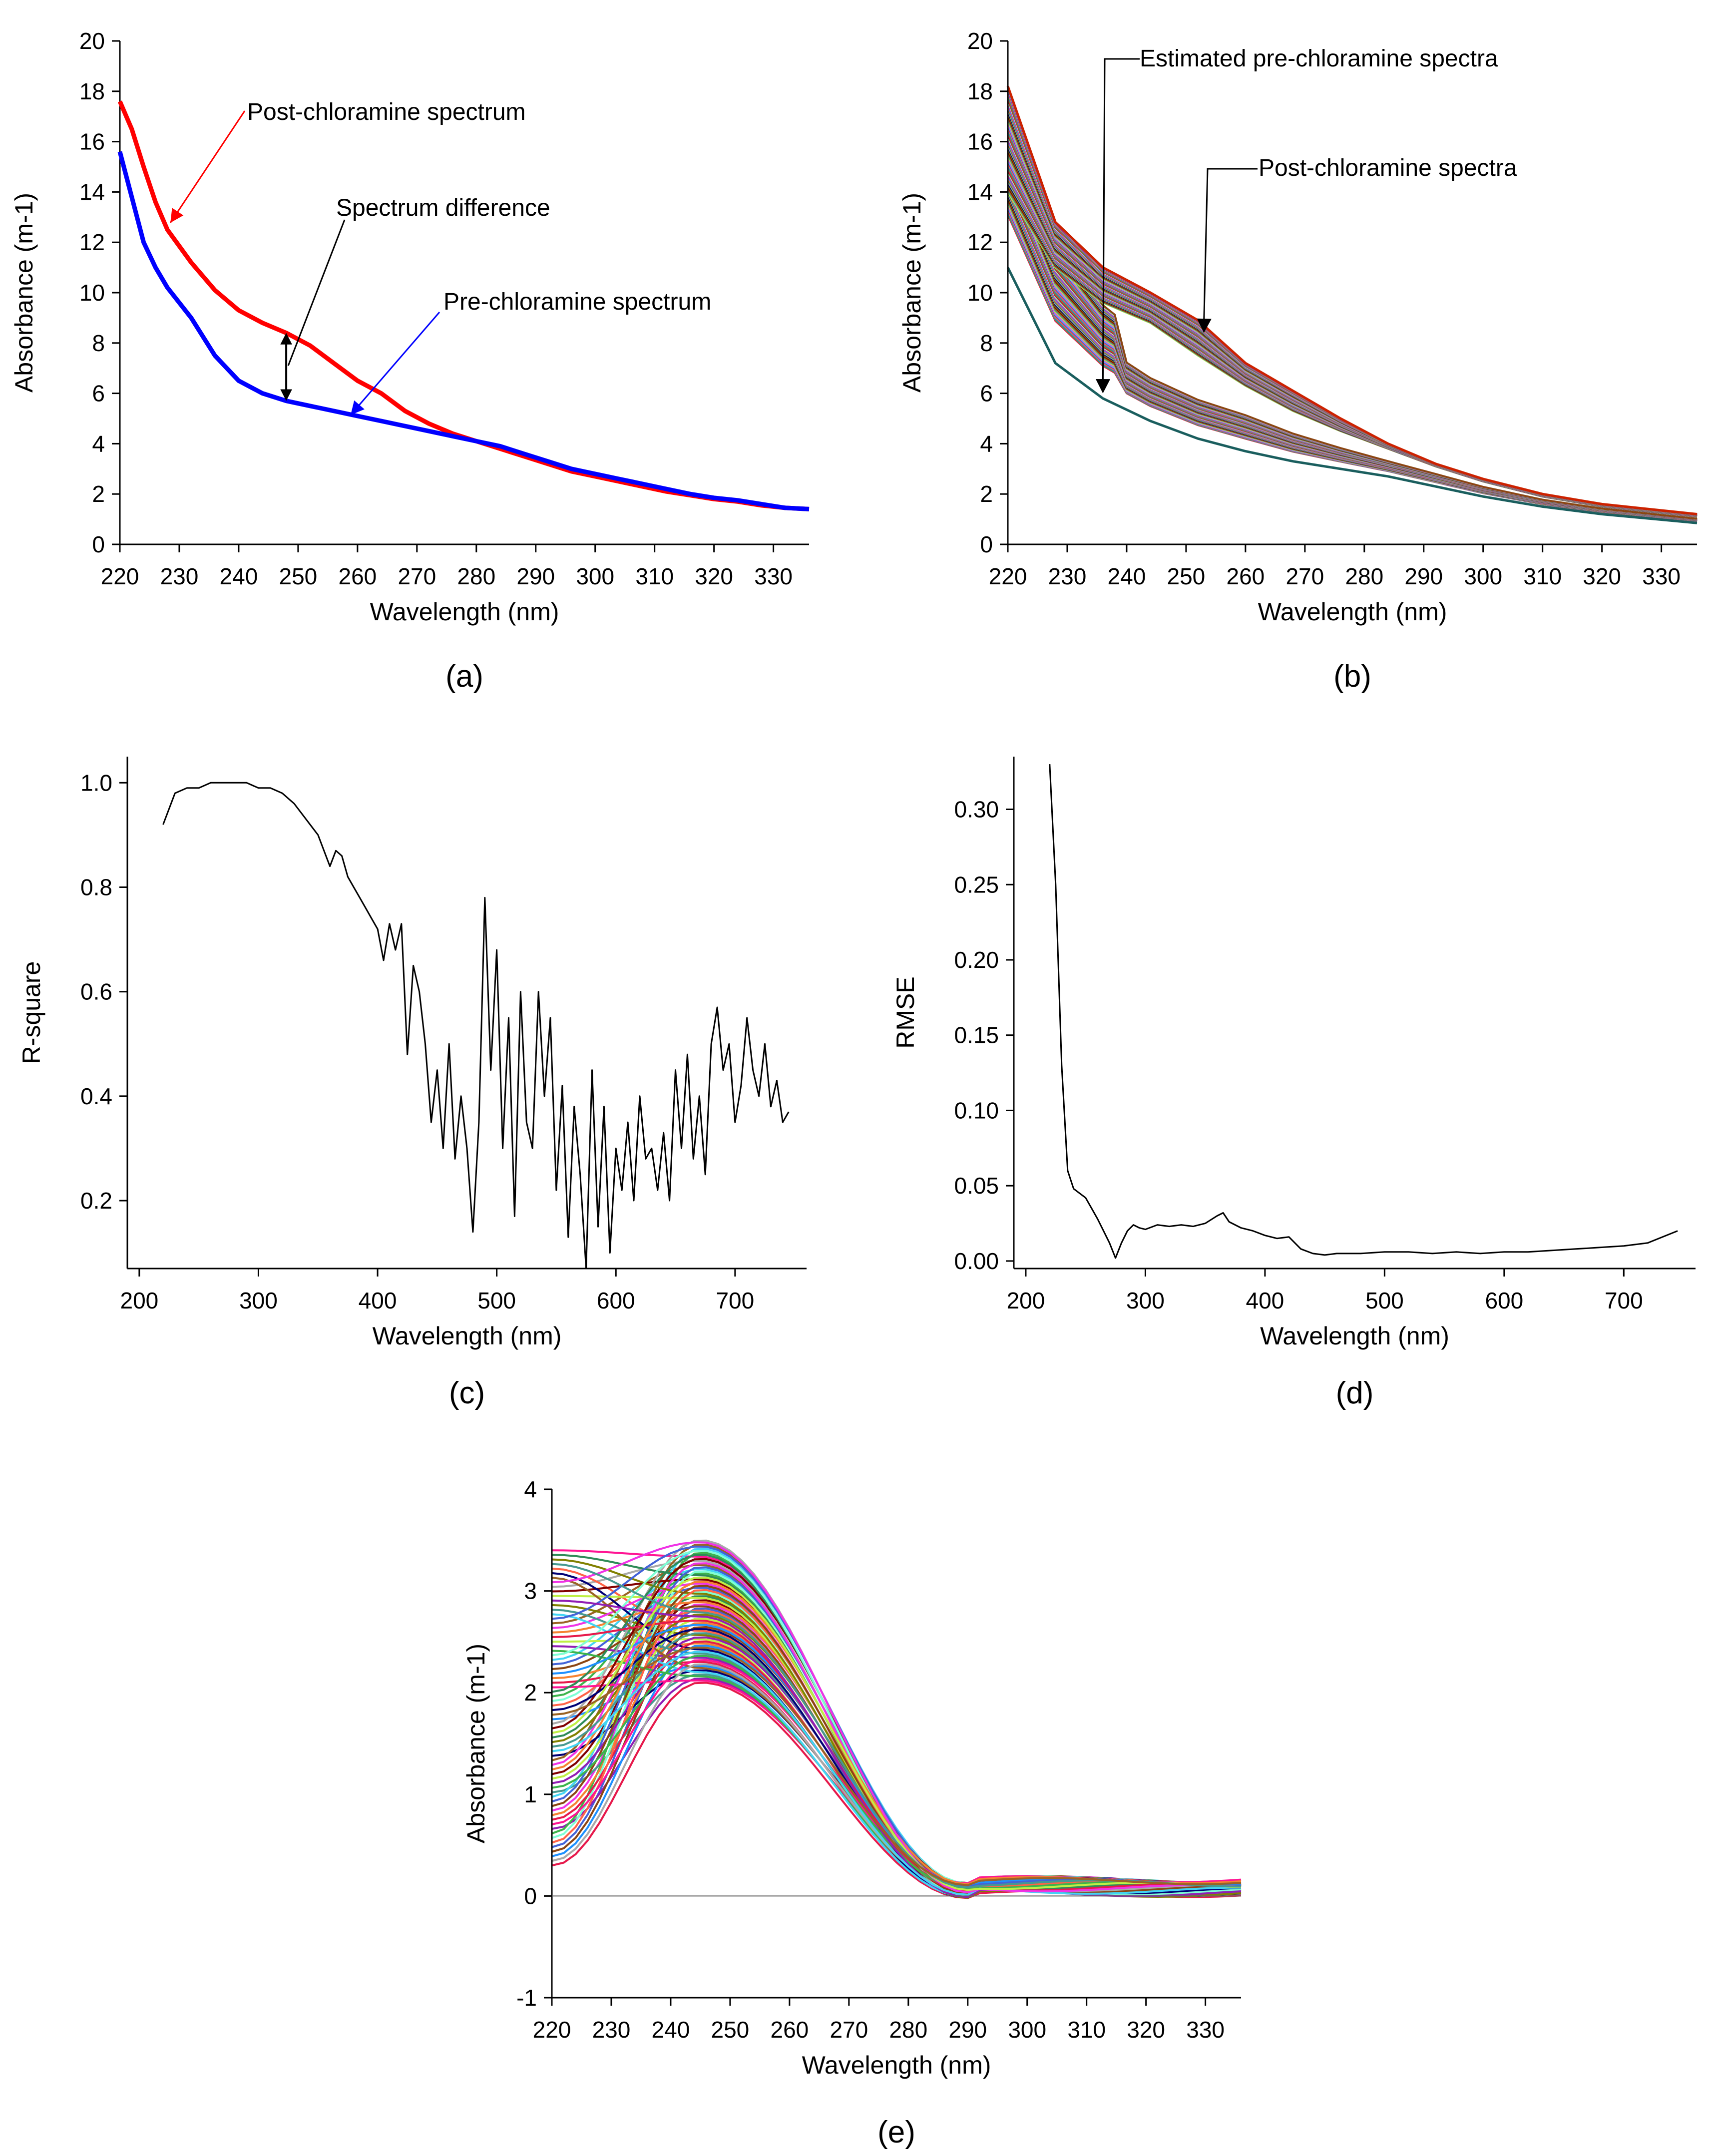 This screenshot has width=1717, height=2156. I want to click on annotation-arrowhead-pre, so click(358, 407).